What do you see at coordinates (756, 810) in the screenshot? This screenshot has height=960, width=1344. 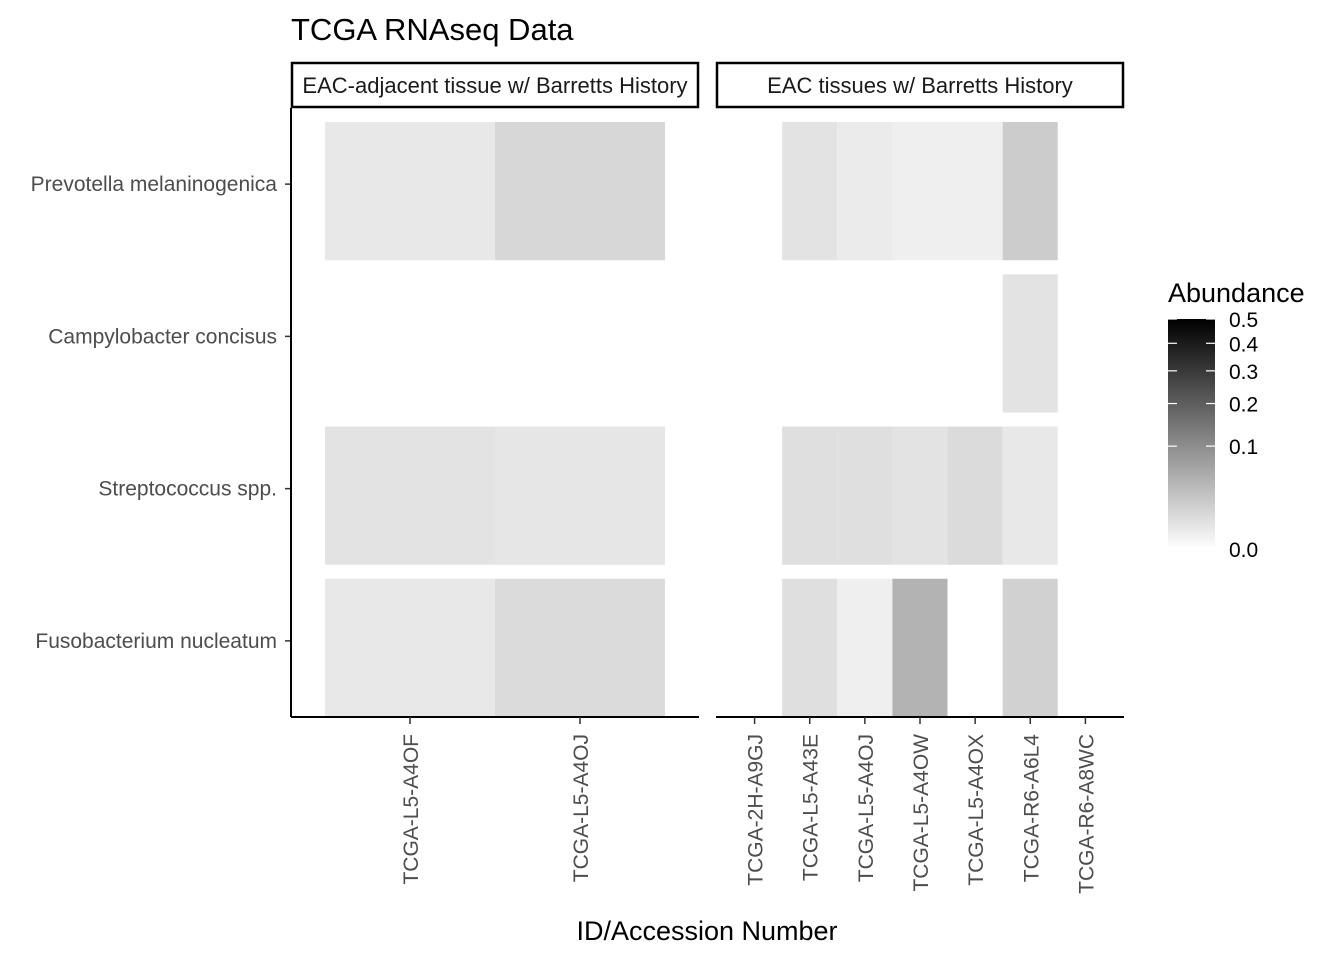 I see `x-tick-label: TCGA-2H-A9GJ` at bounding box center [756, 810].